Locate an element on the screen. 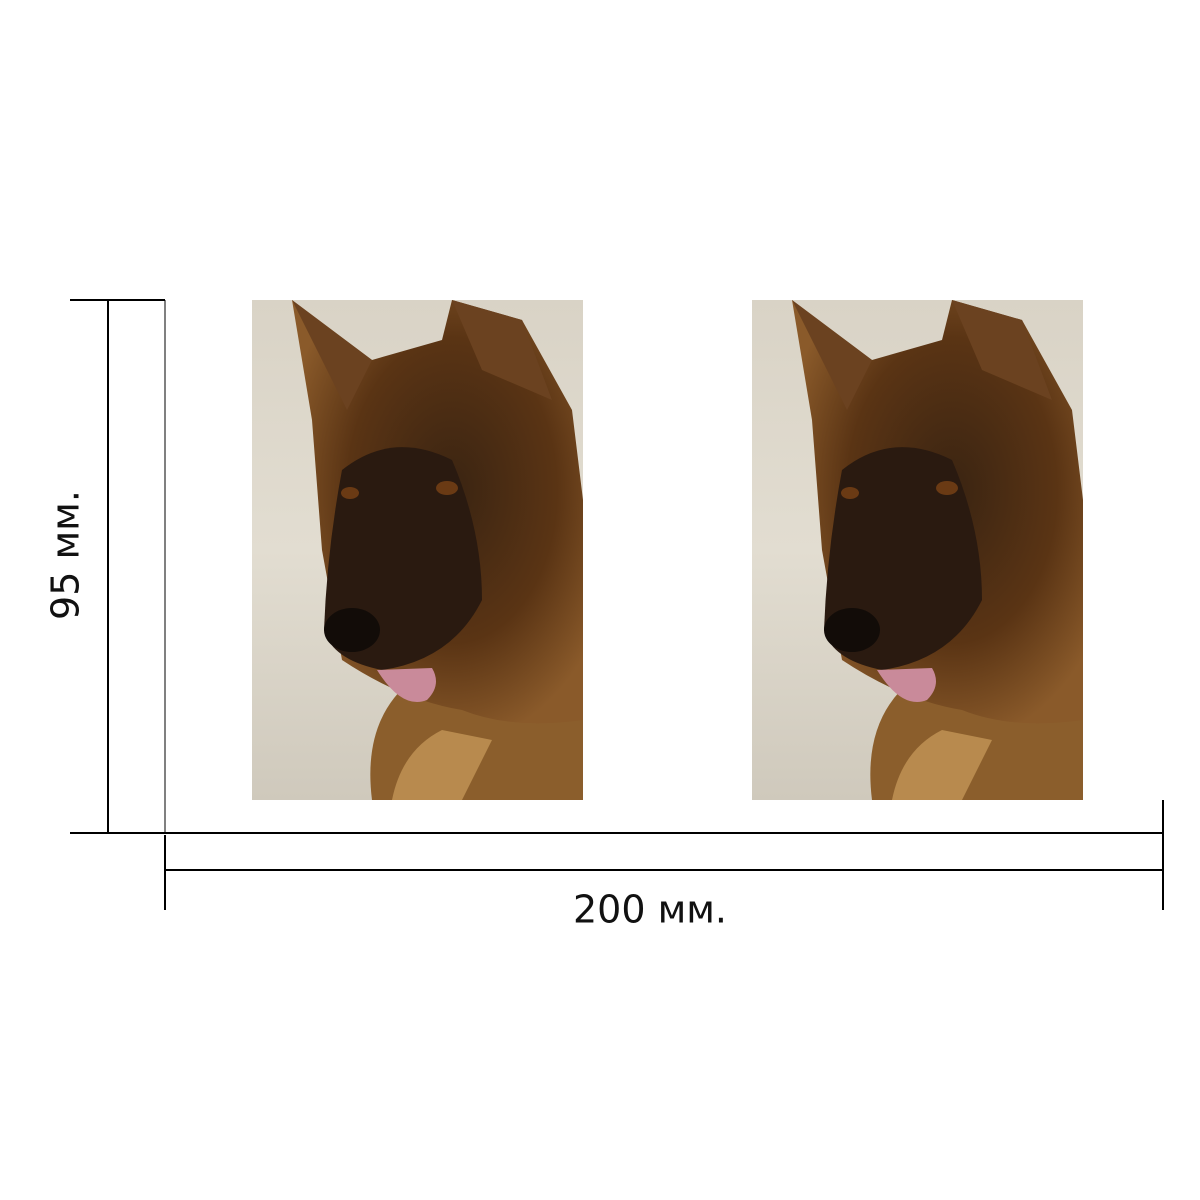 The image size is (1200, 1200). height-dimension is located at coordinates (118, 566).